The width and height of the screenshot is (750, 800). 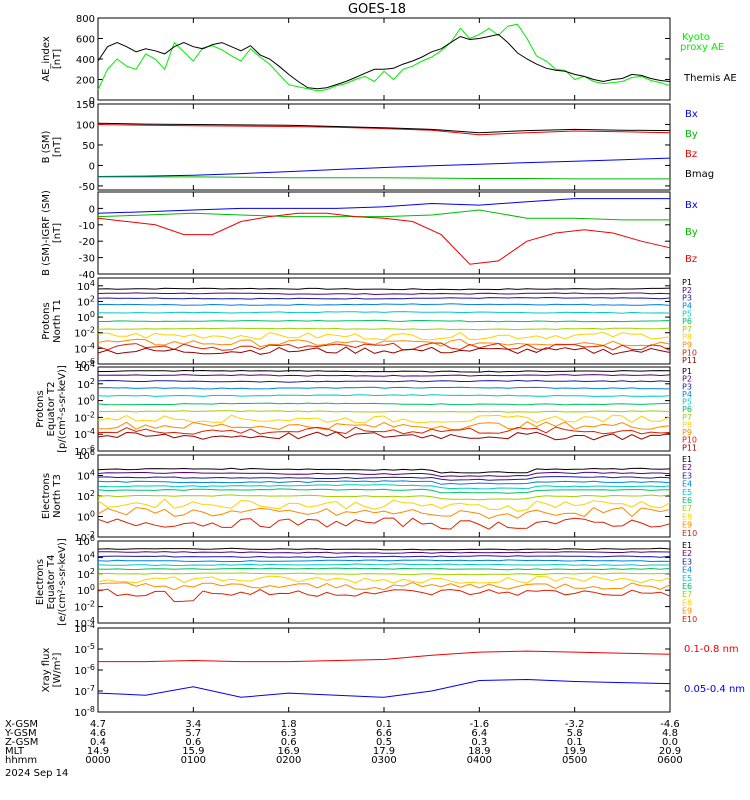 I want to click on channel-legend-e2: E2, so click(x=687, y=553).